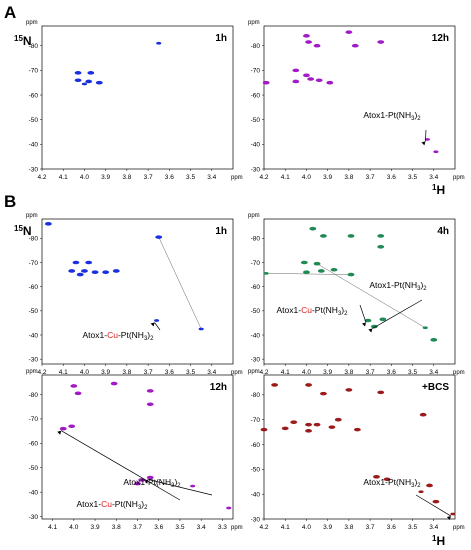 The height and width of the screenshot is (550, 471). I want to click on nucleus-label-15n-b: 15N, so click(23, 231).